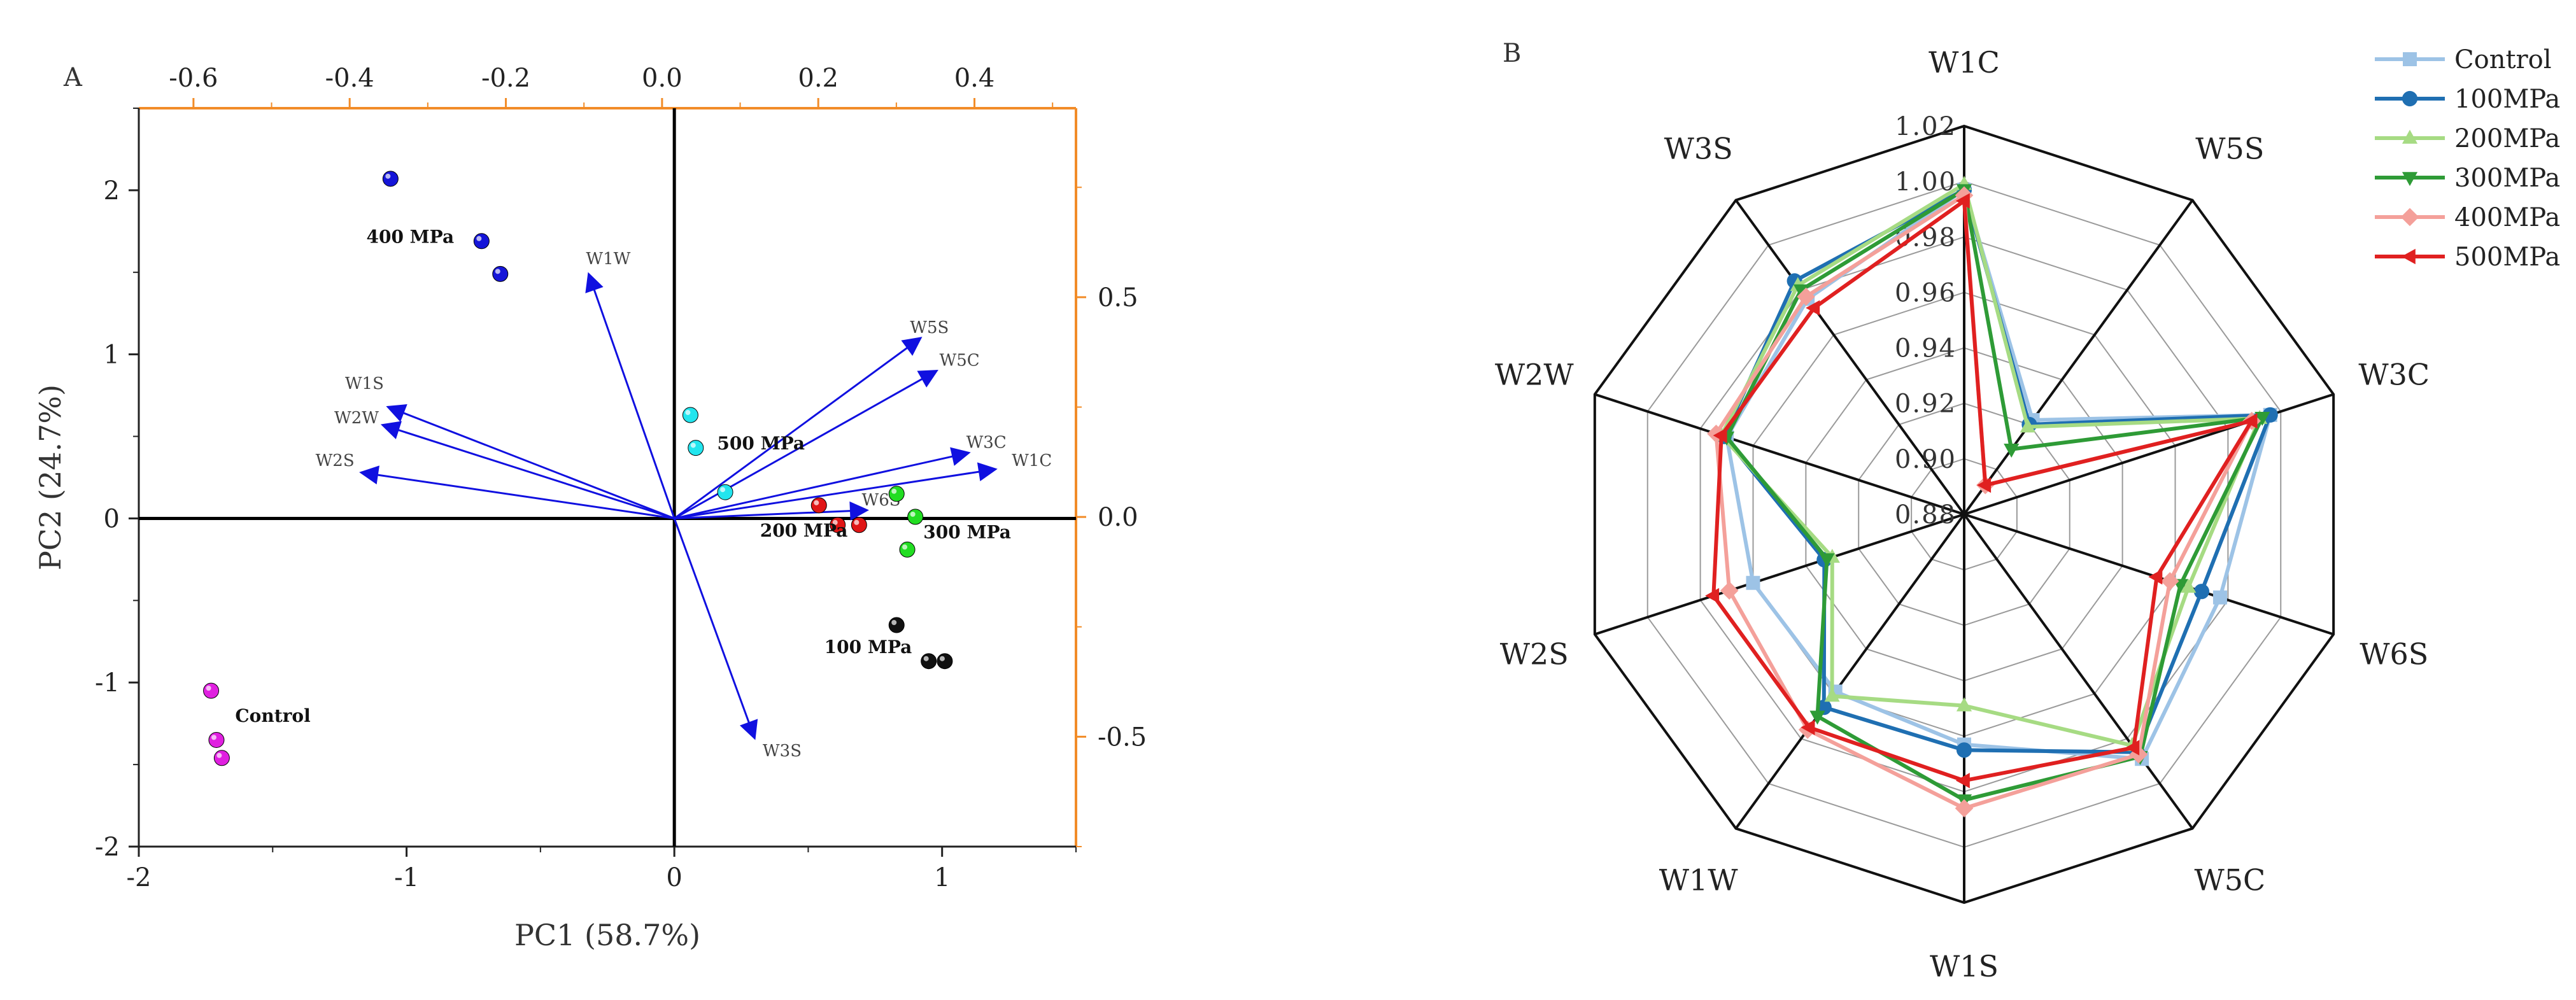 The width and height of the screenshot is (2576, 1000). Describe the element at coordinates (1991, 464) in the screenshot. I see `series-line-200mpa` at that location.